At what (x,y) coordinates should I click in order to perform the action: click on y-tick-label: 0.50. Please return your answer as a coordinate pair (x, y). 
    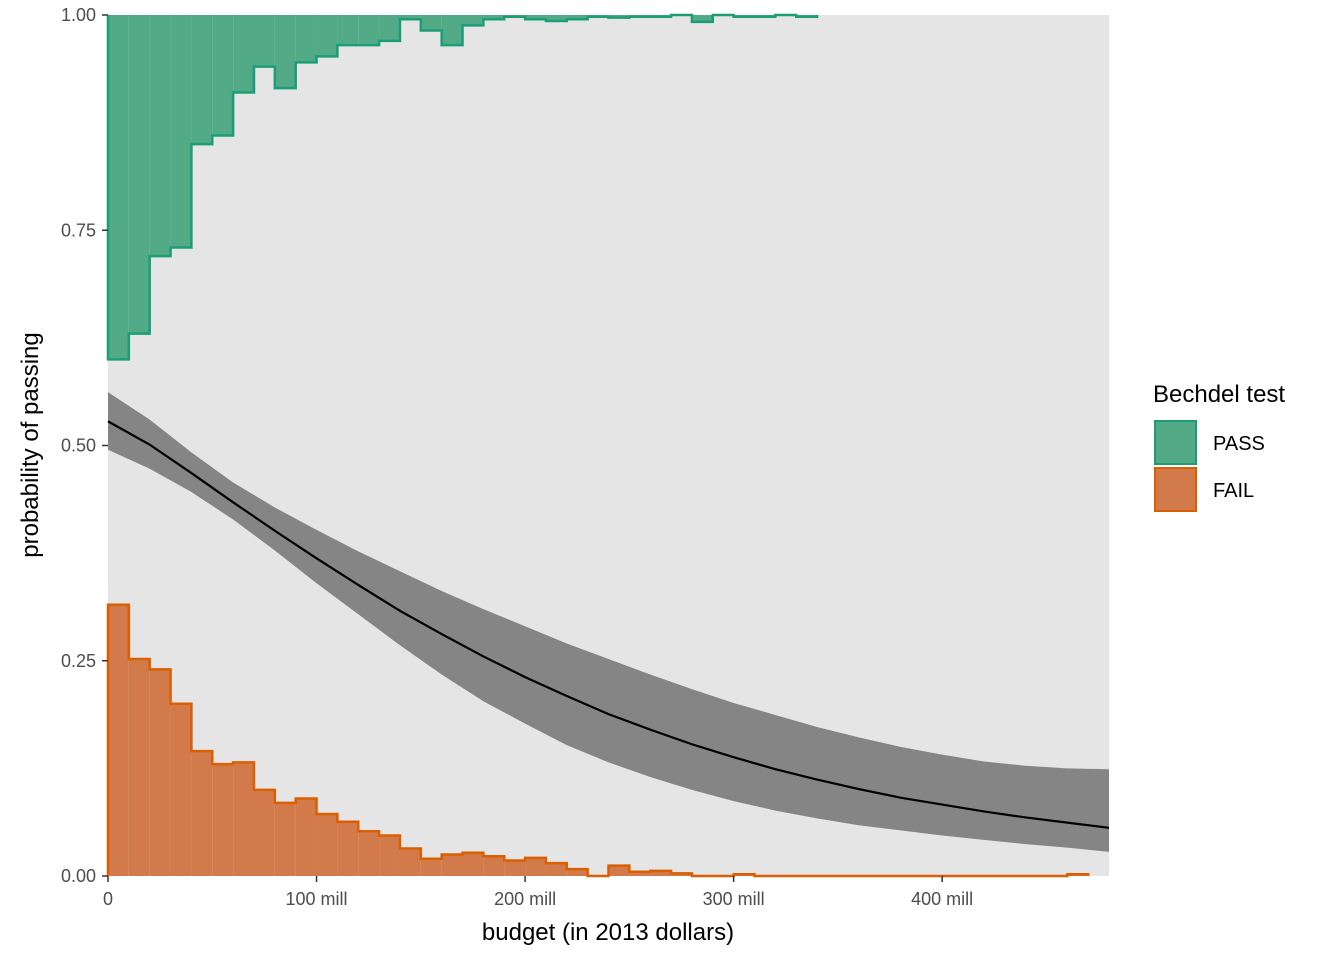
    Looking at the image, I should click on (78, 446).